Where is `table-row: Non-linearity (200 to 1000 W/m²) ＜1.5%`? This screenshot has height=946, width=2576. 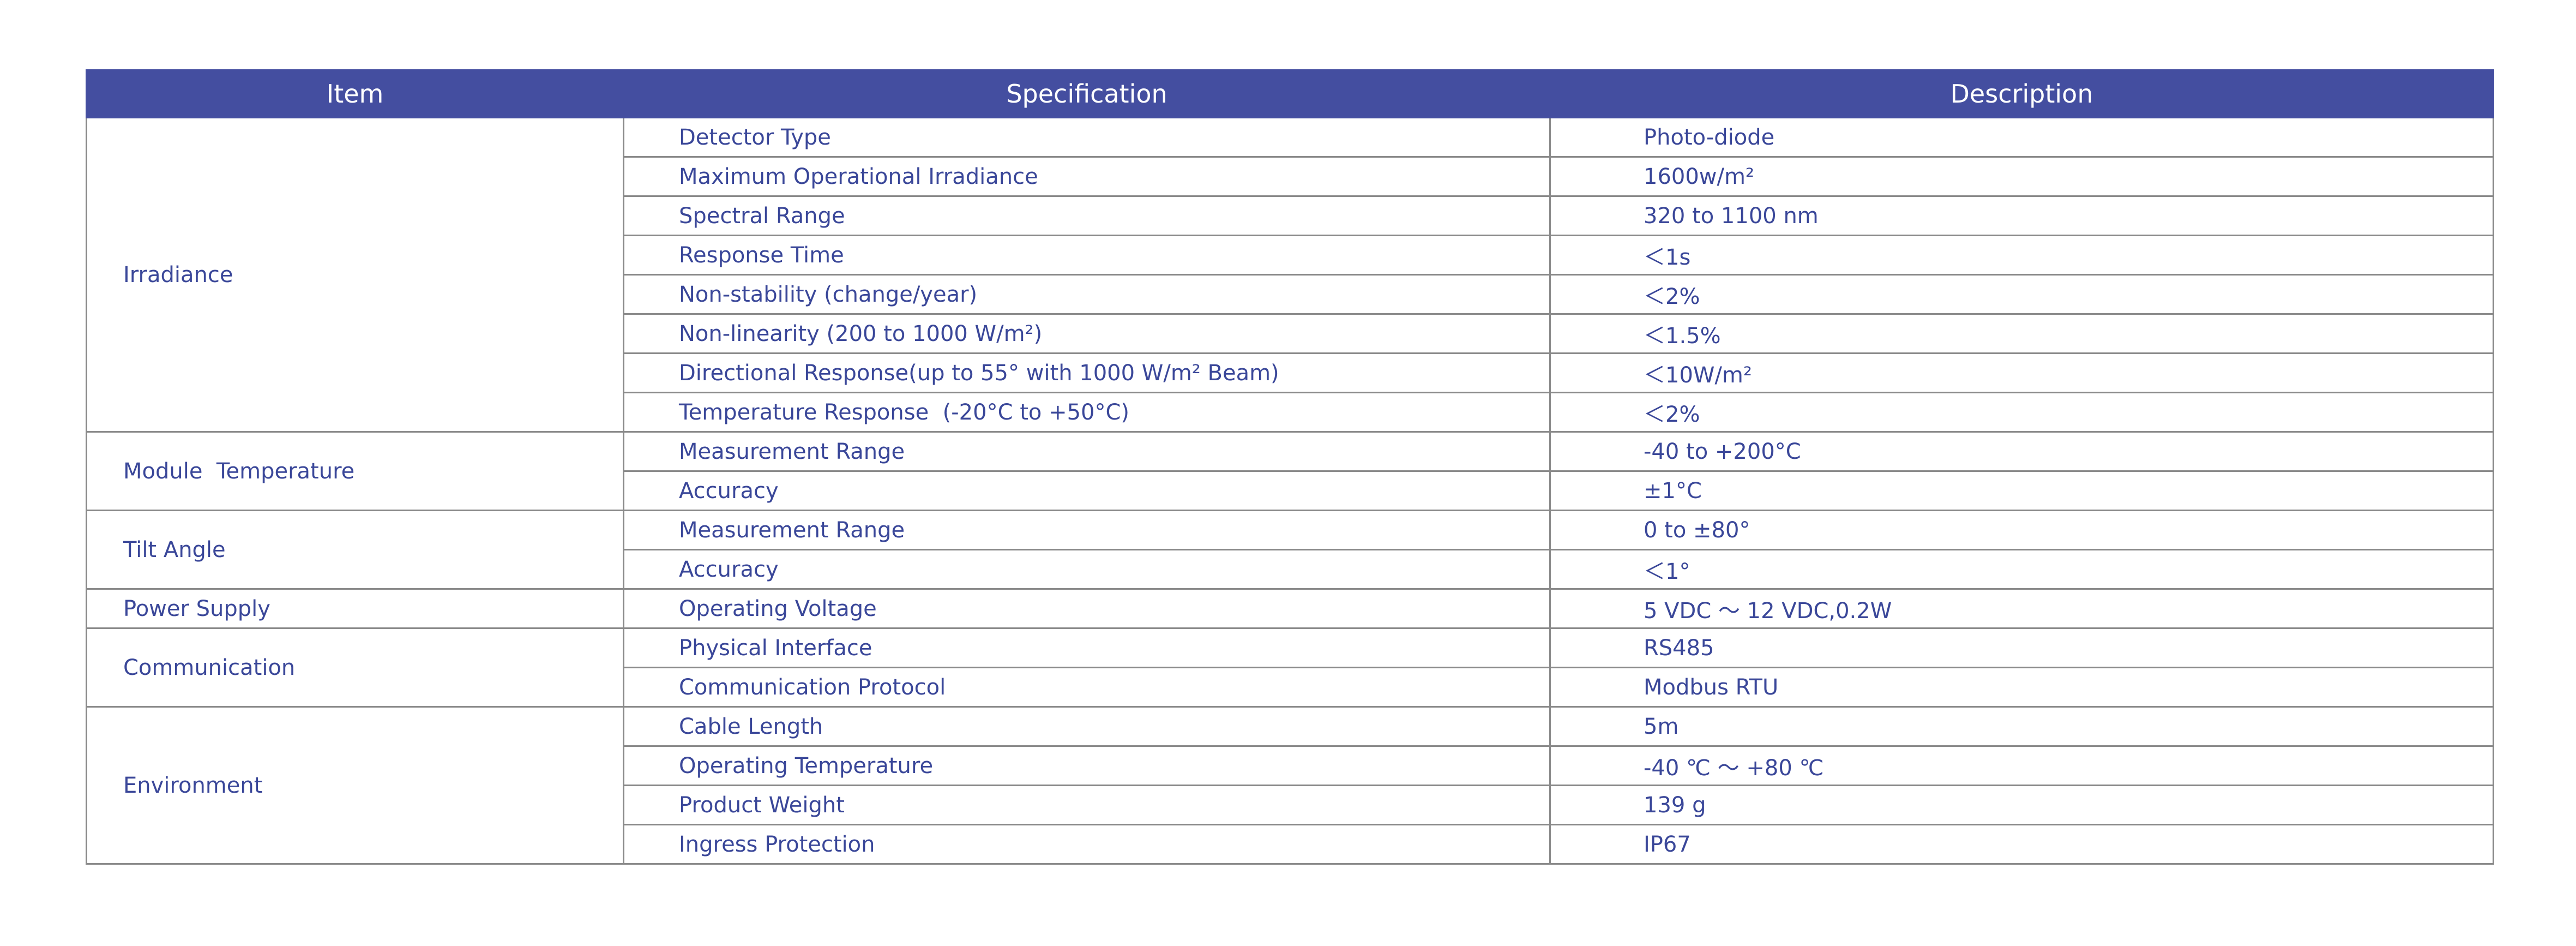 table-row: Non-linearity (200 to 1000 W/m²) ＜1.5% is located at coordinates (1290, 334).